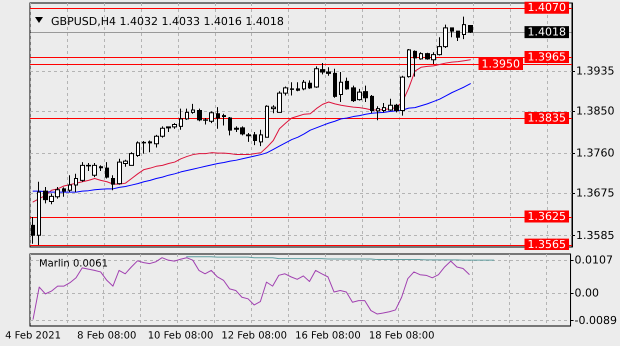  What do you see at coordinates (33, 336) in the screenshot?
I see `x-tick-label: 4 Feb 2021` at bounding box center [33, 336].